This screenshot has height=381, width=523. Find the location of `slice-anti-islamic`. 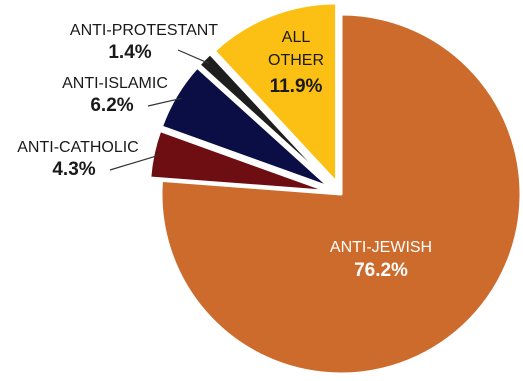

slice-anti-islamic is located at coordinates (246, 127).